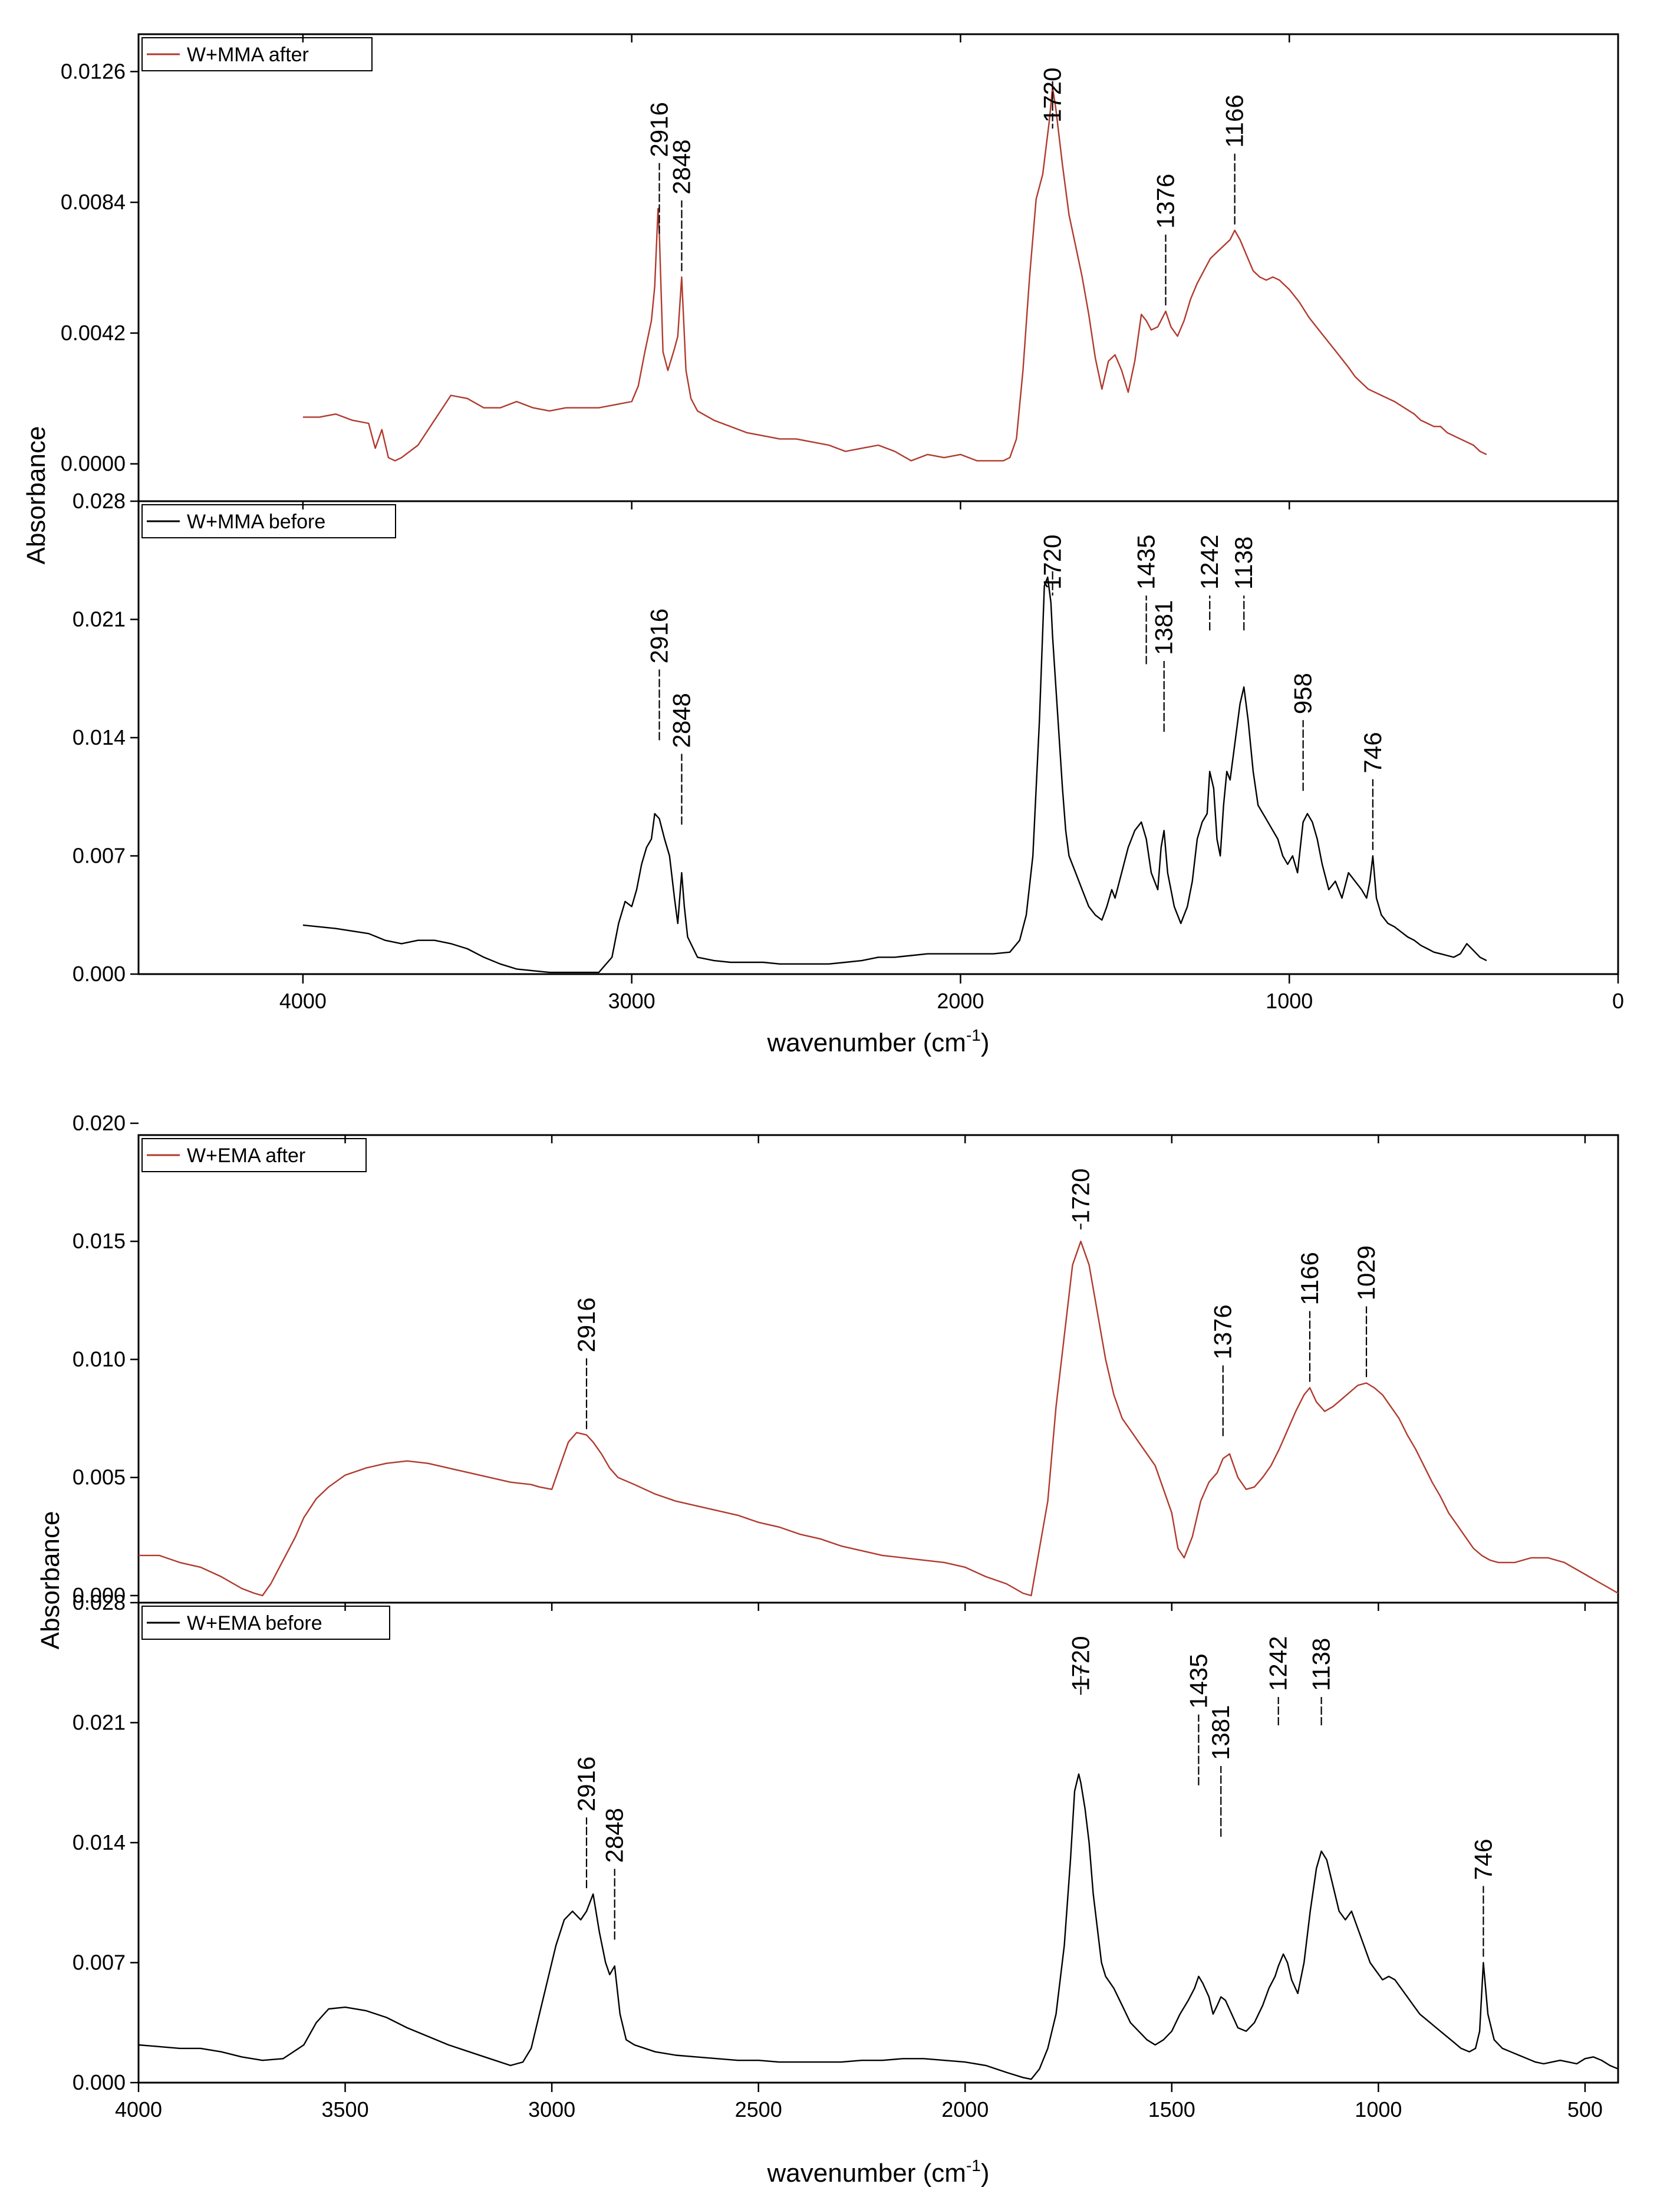 The image size is (1680, 2187). I want to click on legend: W+EMA after, so click(254, 1155).